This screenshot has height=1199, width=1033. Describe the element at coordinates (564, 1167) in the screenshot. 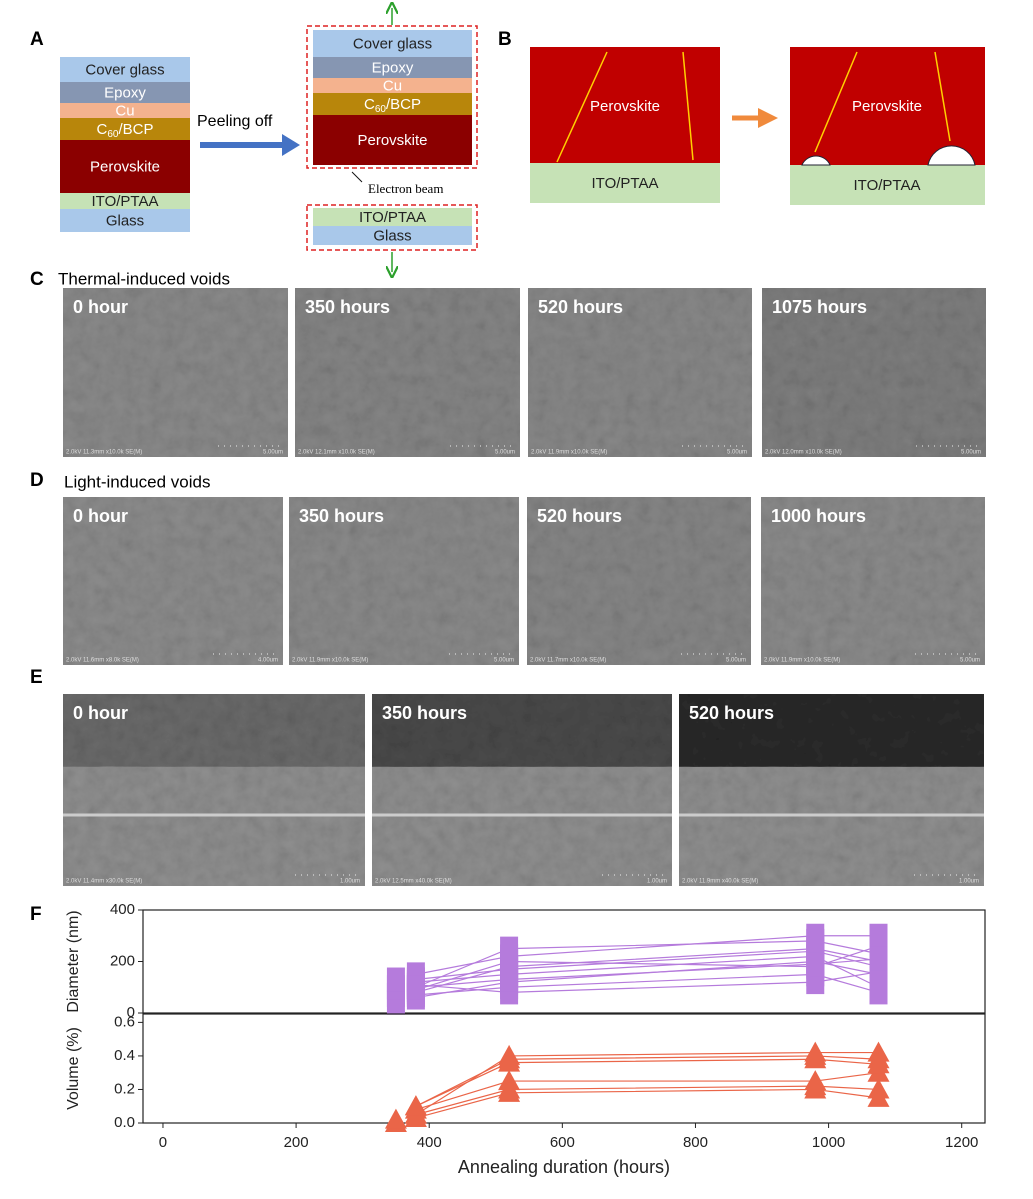

I see `x-axis-label: Annealing duration (hours)` at that location.